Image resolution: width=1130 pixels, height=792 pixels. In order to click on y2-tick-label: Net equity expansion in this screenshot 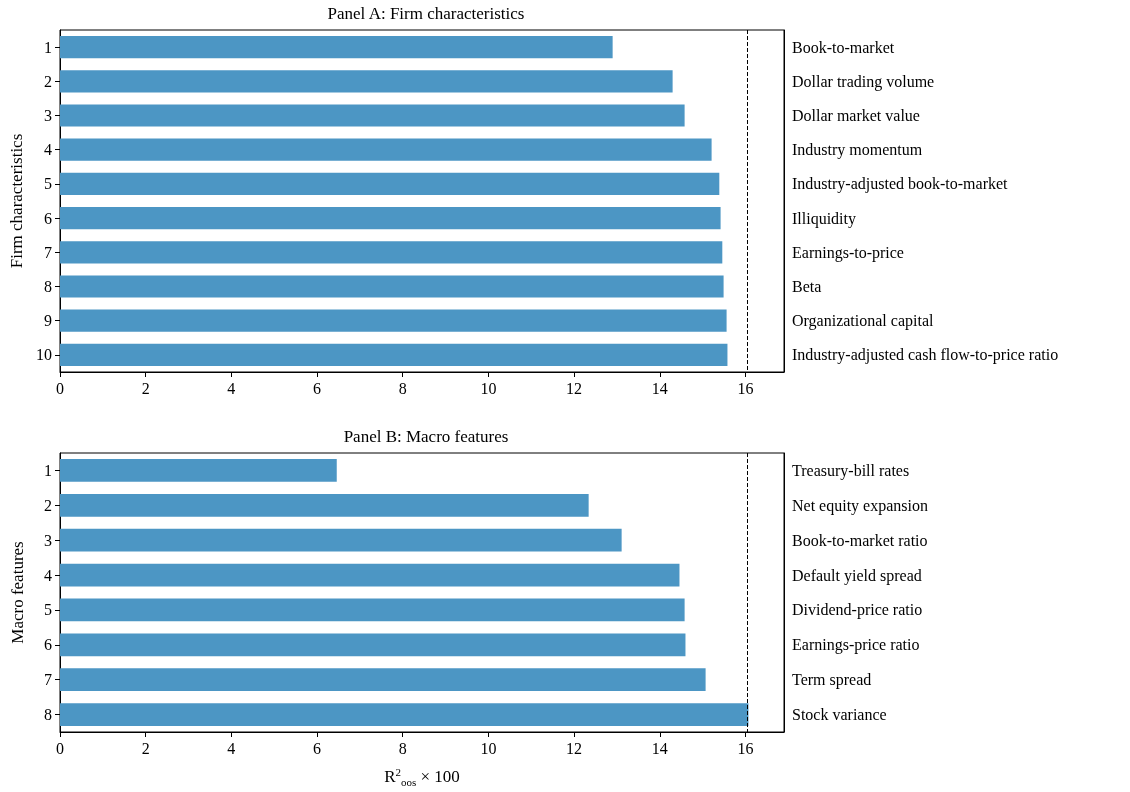, I will do `click(860, 505)`.